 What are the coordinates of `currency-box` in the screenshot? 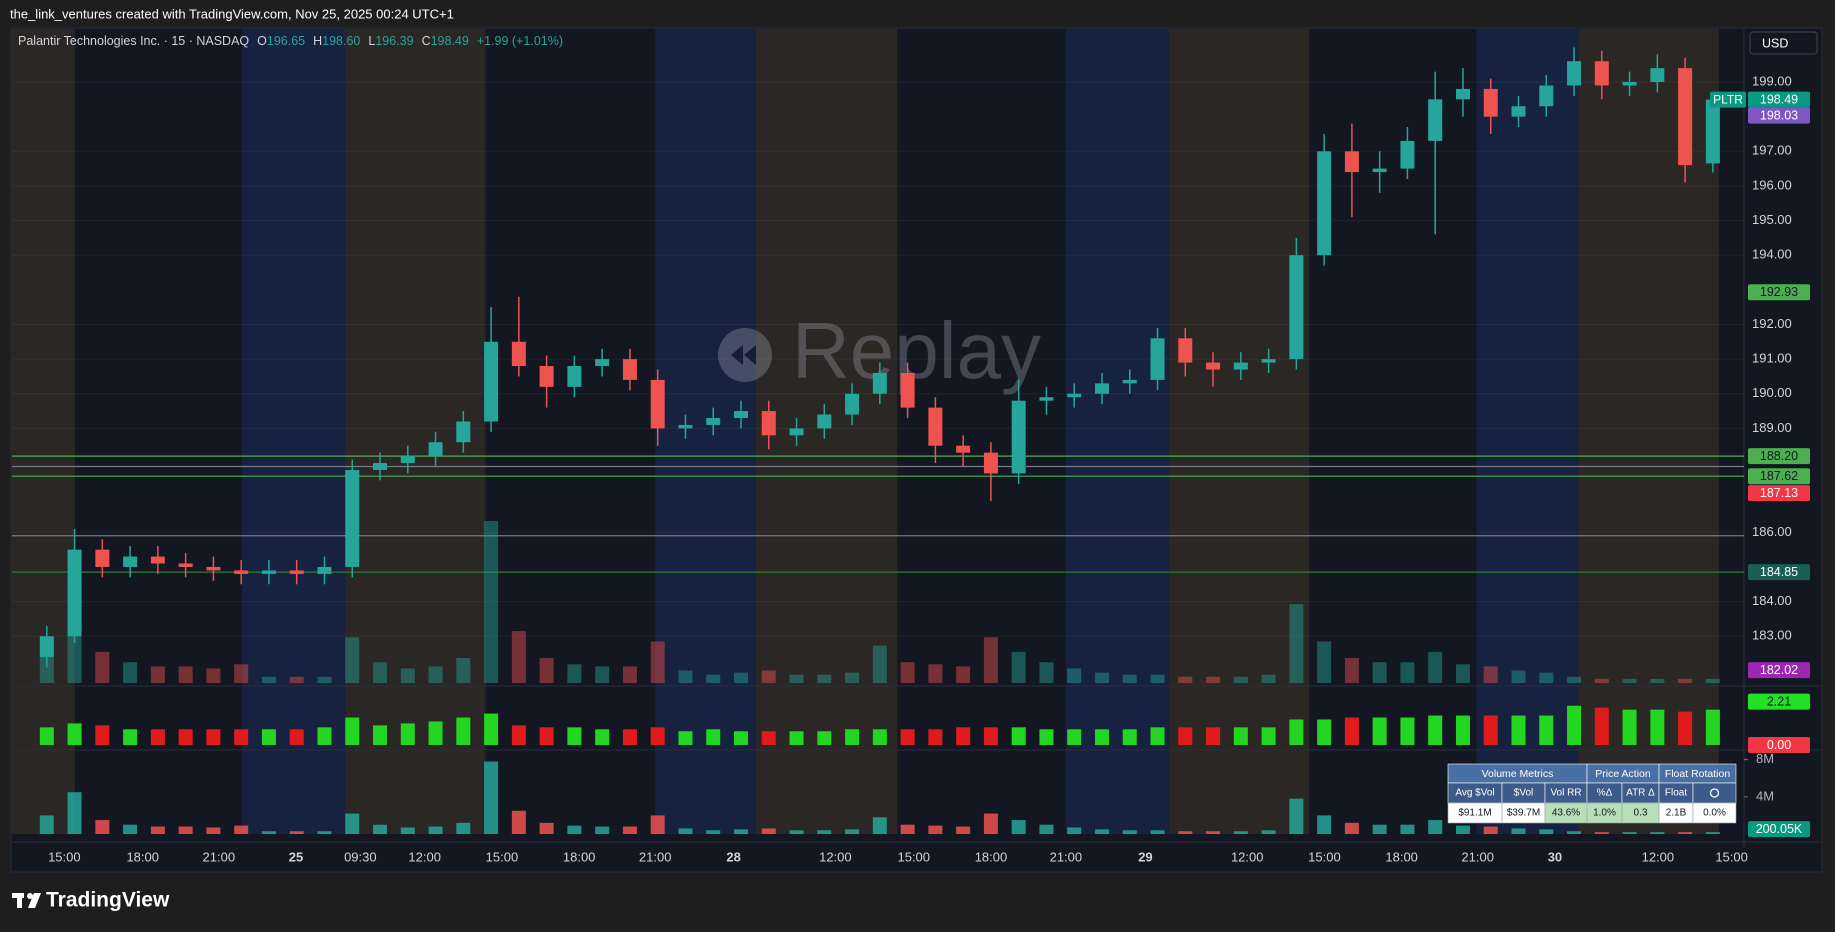 It's located at (1783, 43).